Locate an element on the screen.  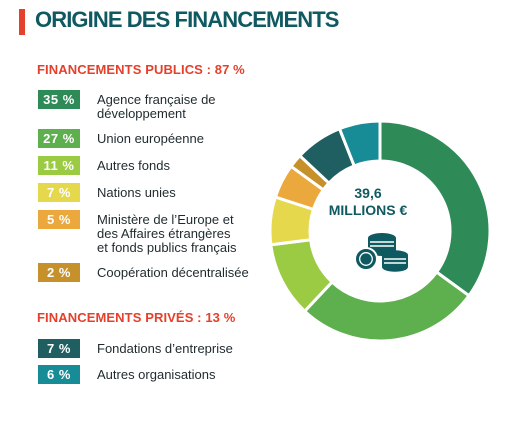
legend-label: Fondations d’entreprise is located at coordinates (165, 348).